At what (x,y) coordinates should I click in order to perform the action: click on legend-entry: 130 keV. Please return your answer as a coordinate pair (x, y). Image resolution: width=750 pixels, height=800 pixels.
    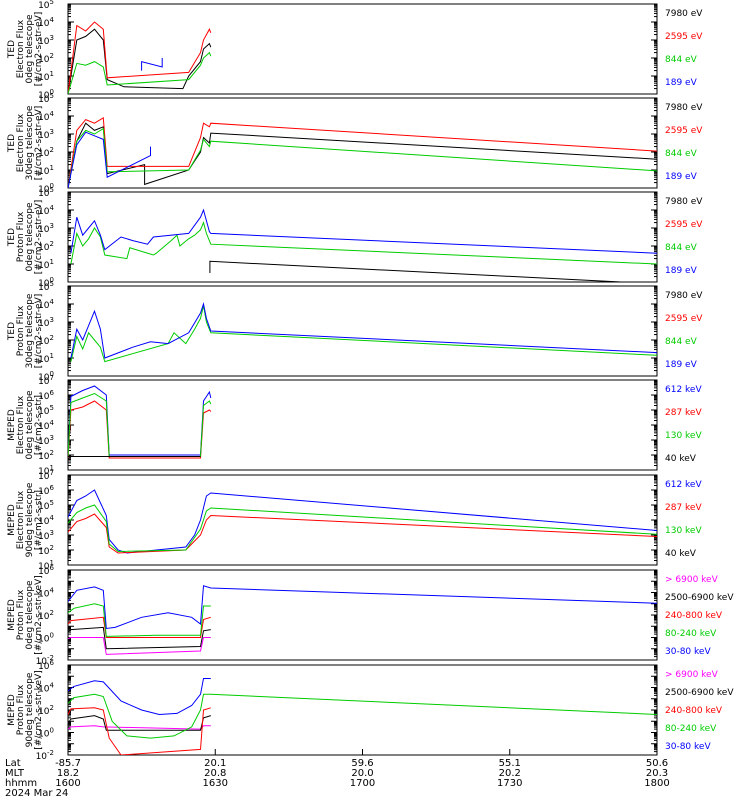
    Looking at the image, I should click on (683, 531).